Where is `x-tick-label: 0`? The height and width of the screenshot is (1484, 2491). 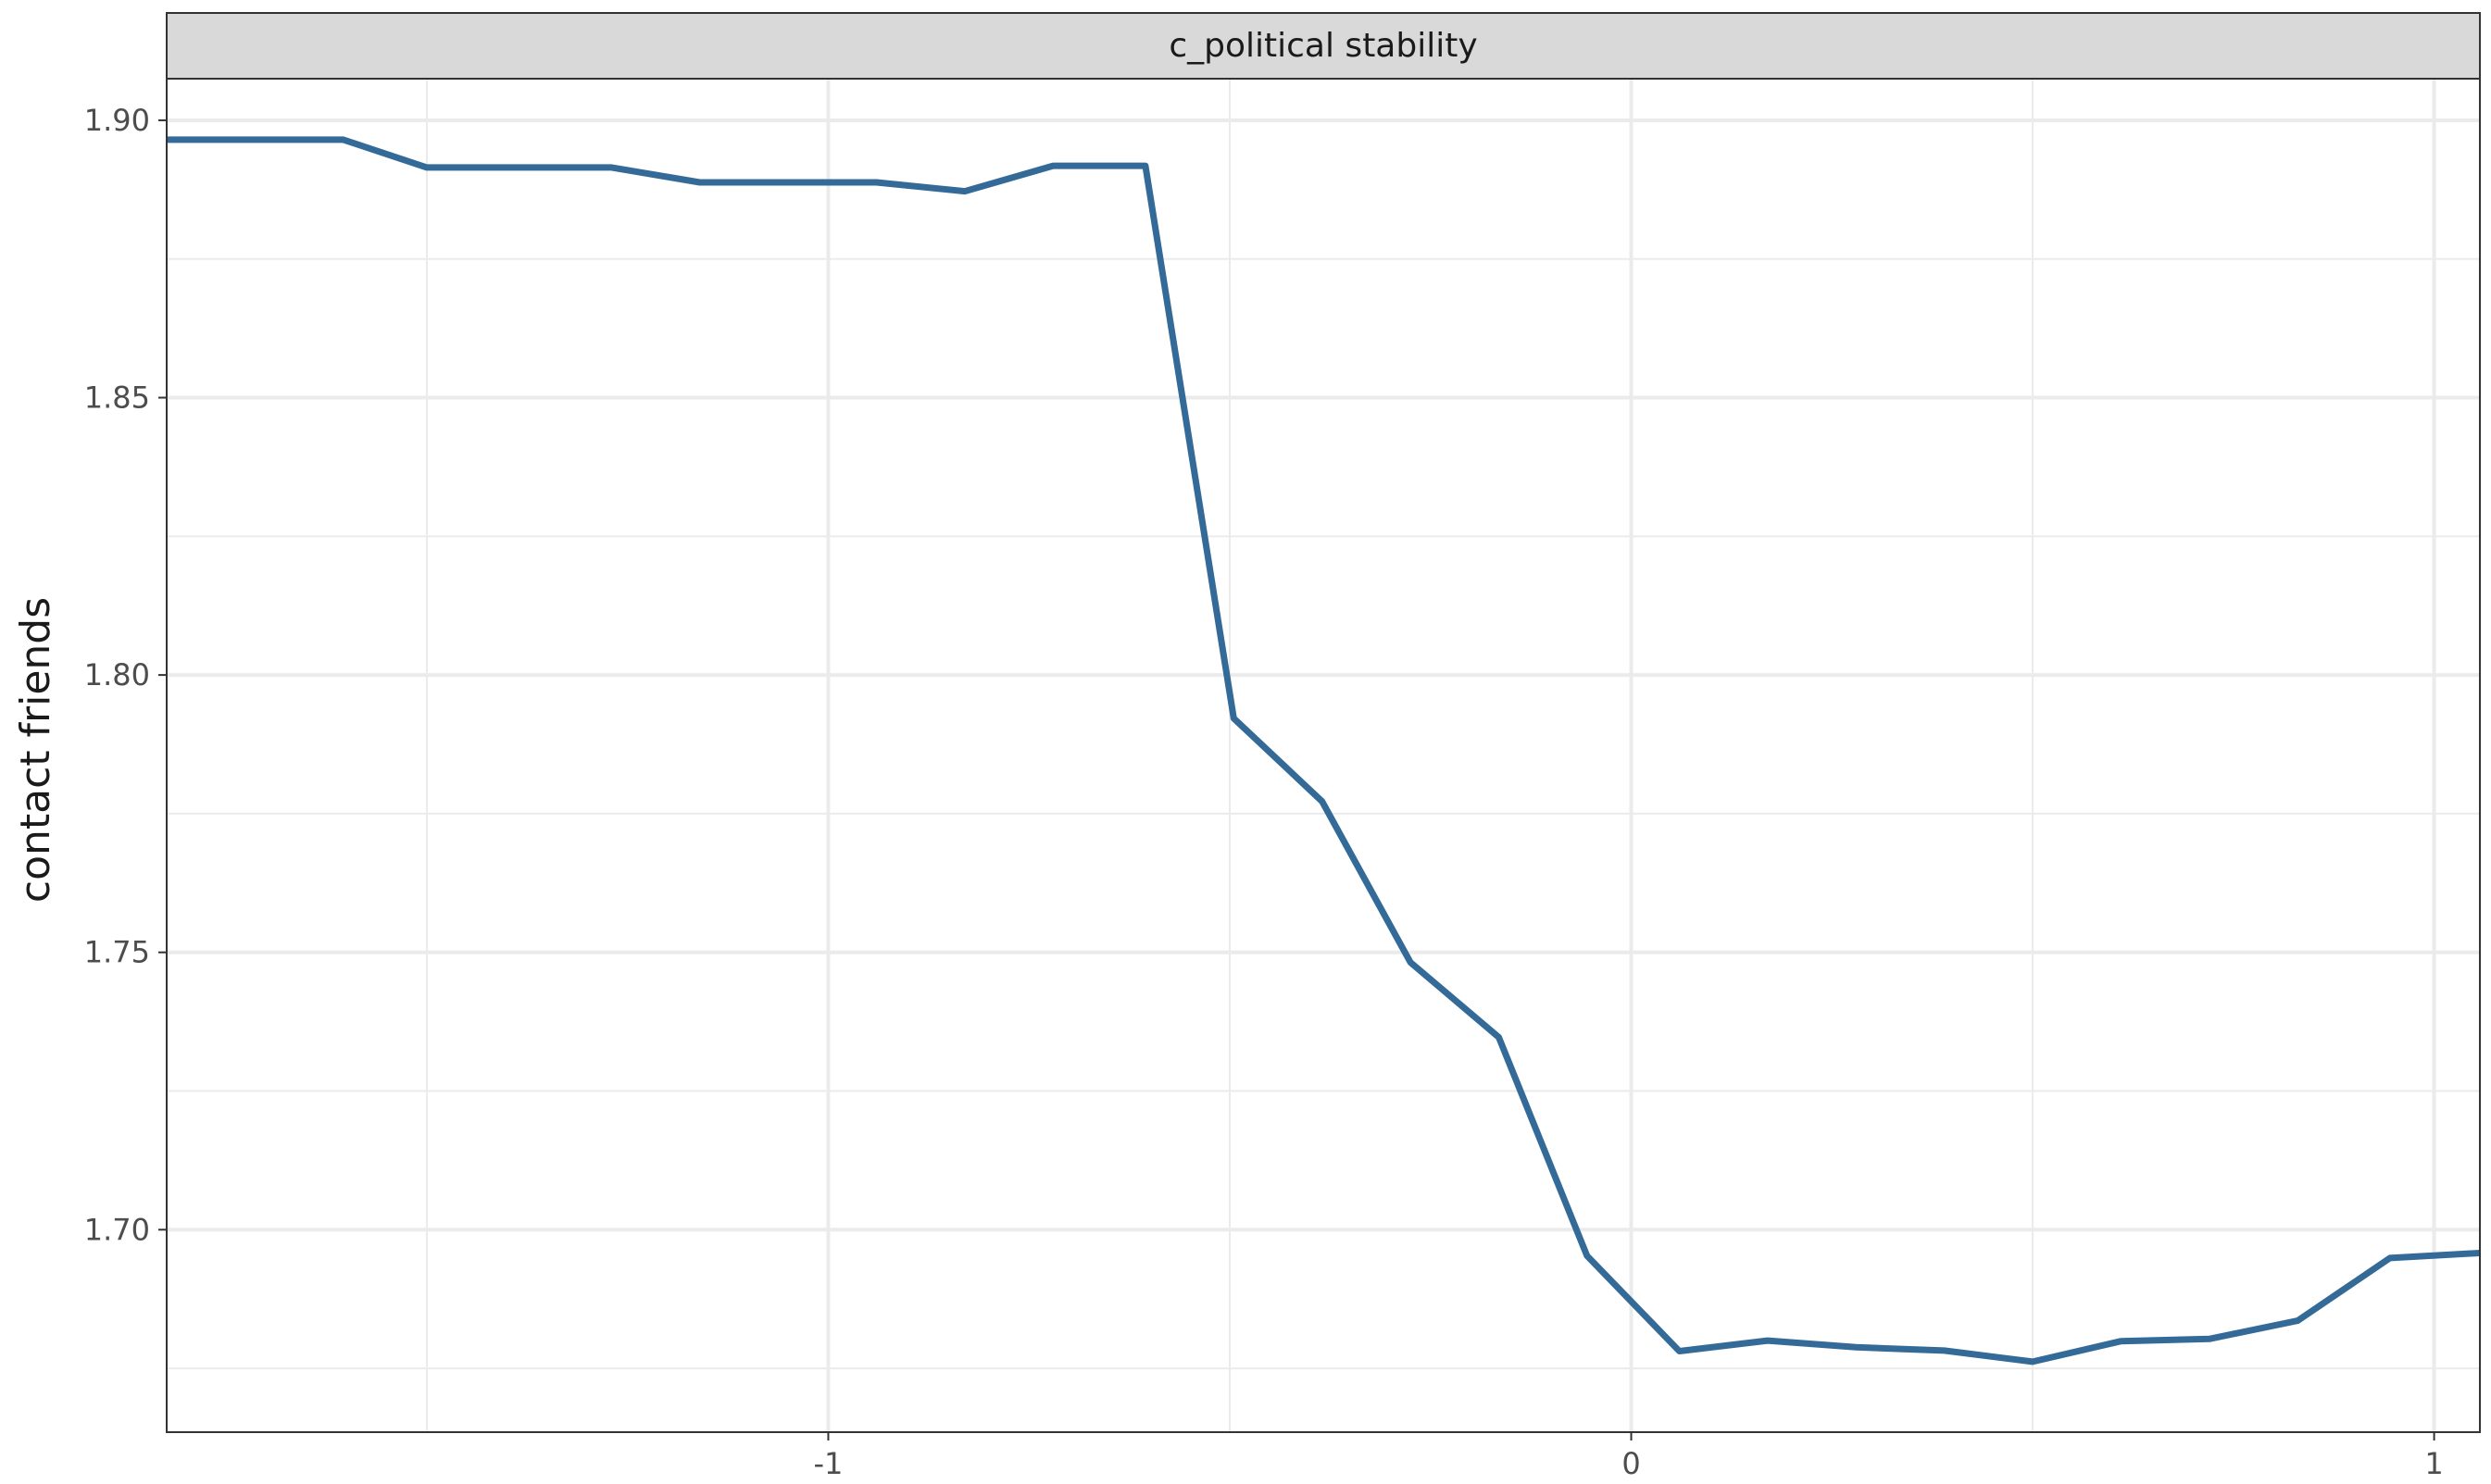 x-tick-label: 0 is located at coordinates (1630, 1464).